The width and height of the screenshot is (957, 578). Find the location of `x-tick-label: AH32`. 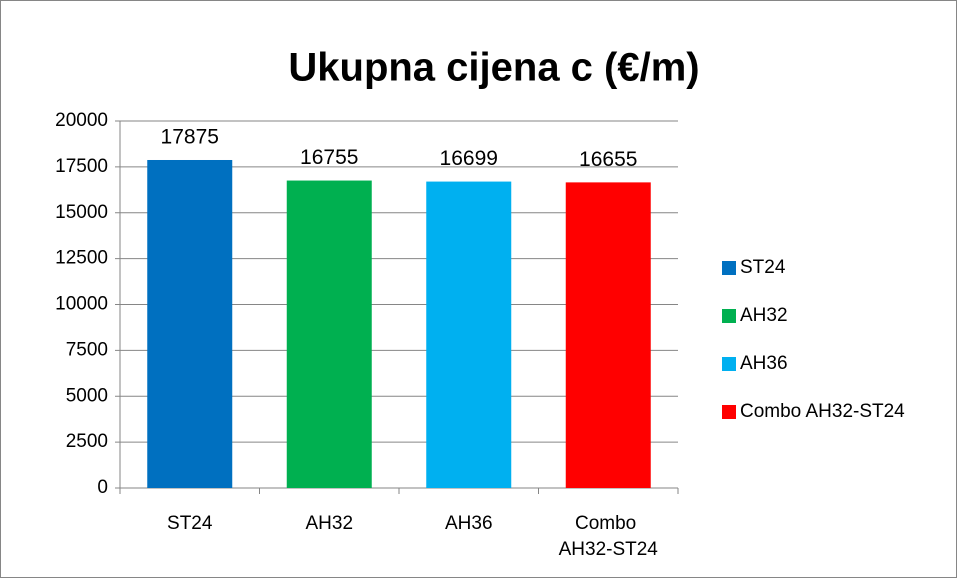

x-tick-label: AH32 is located at coordinates (329, 523).